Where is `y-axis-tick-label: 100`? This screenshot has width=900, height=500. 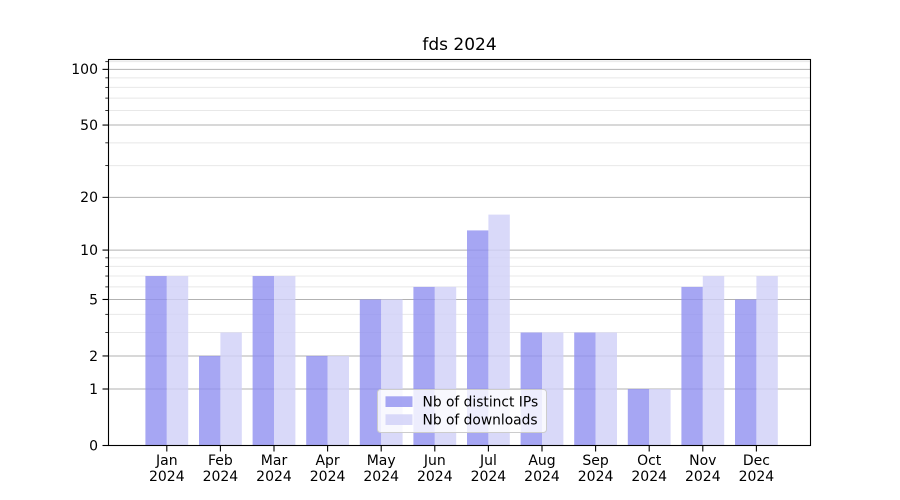
y-axis-tick-label: 100 is located at coordinates (84, 70).